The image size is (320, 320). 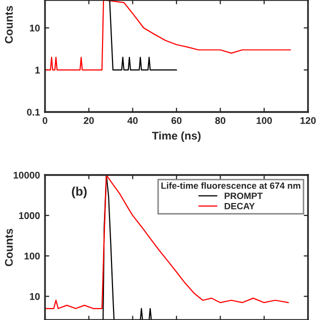 What do you see at coordinates (27, 175) in the screenshot?
I see `y-tick-label: 10000` at bounding box center [27, 175].